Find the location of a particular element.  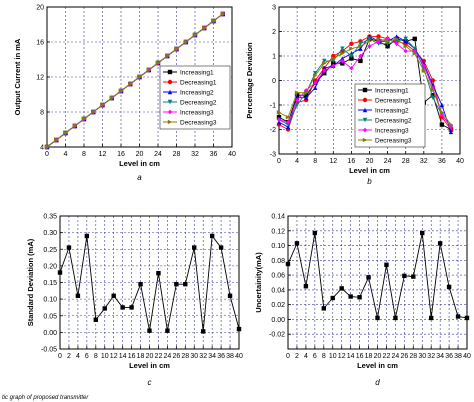

panel-label: d is located at coordinates (377, 382).